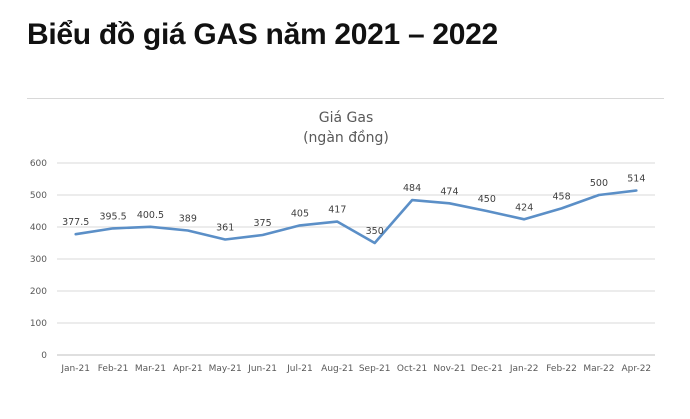 This screenshot has width=690, height=419. What do you see at coordinates (150, 215) in the screenshot?
I see `data-label: 400.5` at bounding box center [150, 215].